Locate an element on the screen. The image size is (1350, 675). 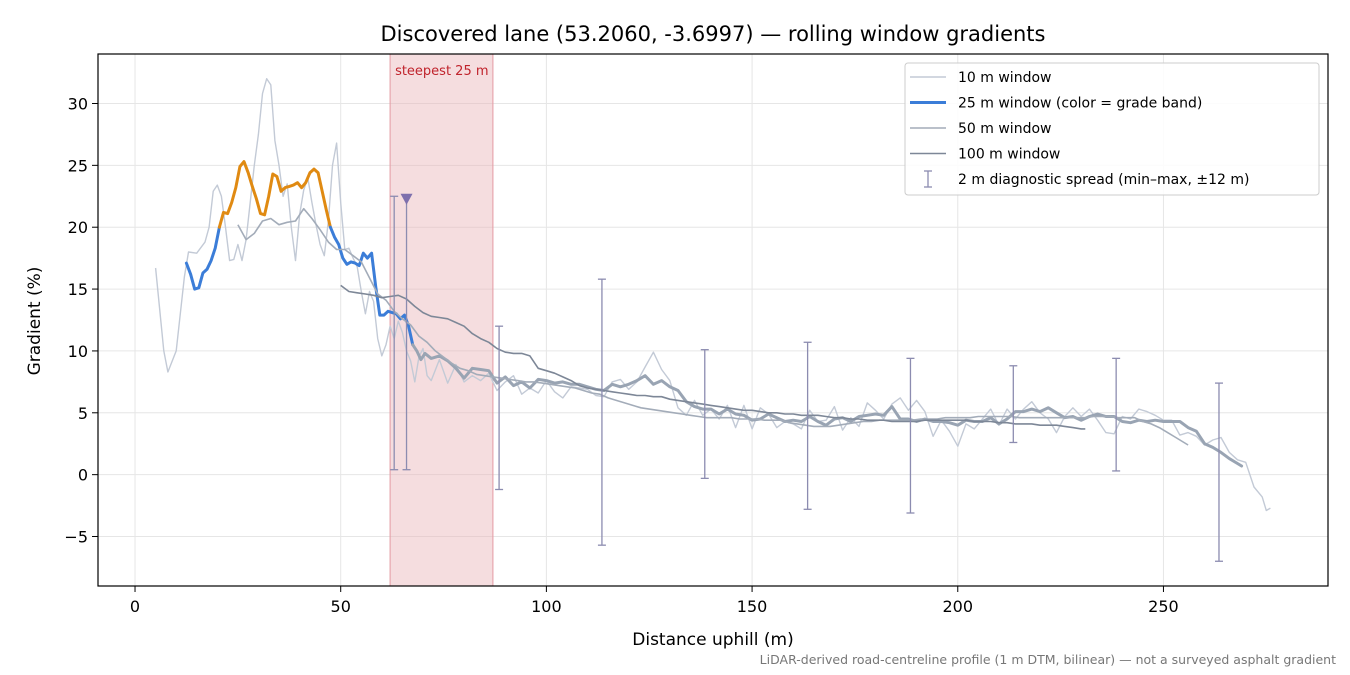
steepest-marker is located at coordinates (406, 199).